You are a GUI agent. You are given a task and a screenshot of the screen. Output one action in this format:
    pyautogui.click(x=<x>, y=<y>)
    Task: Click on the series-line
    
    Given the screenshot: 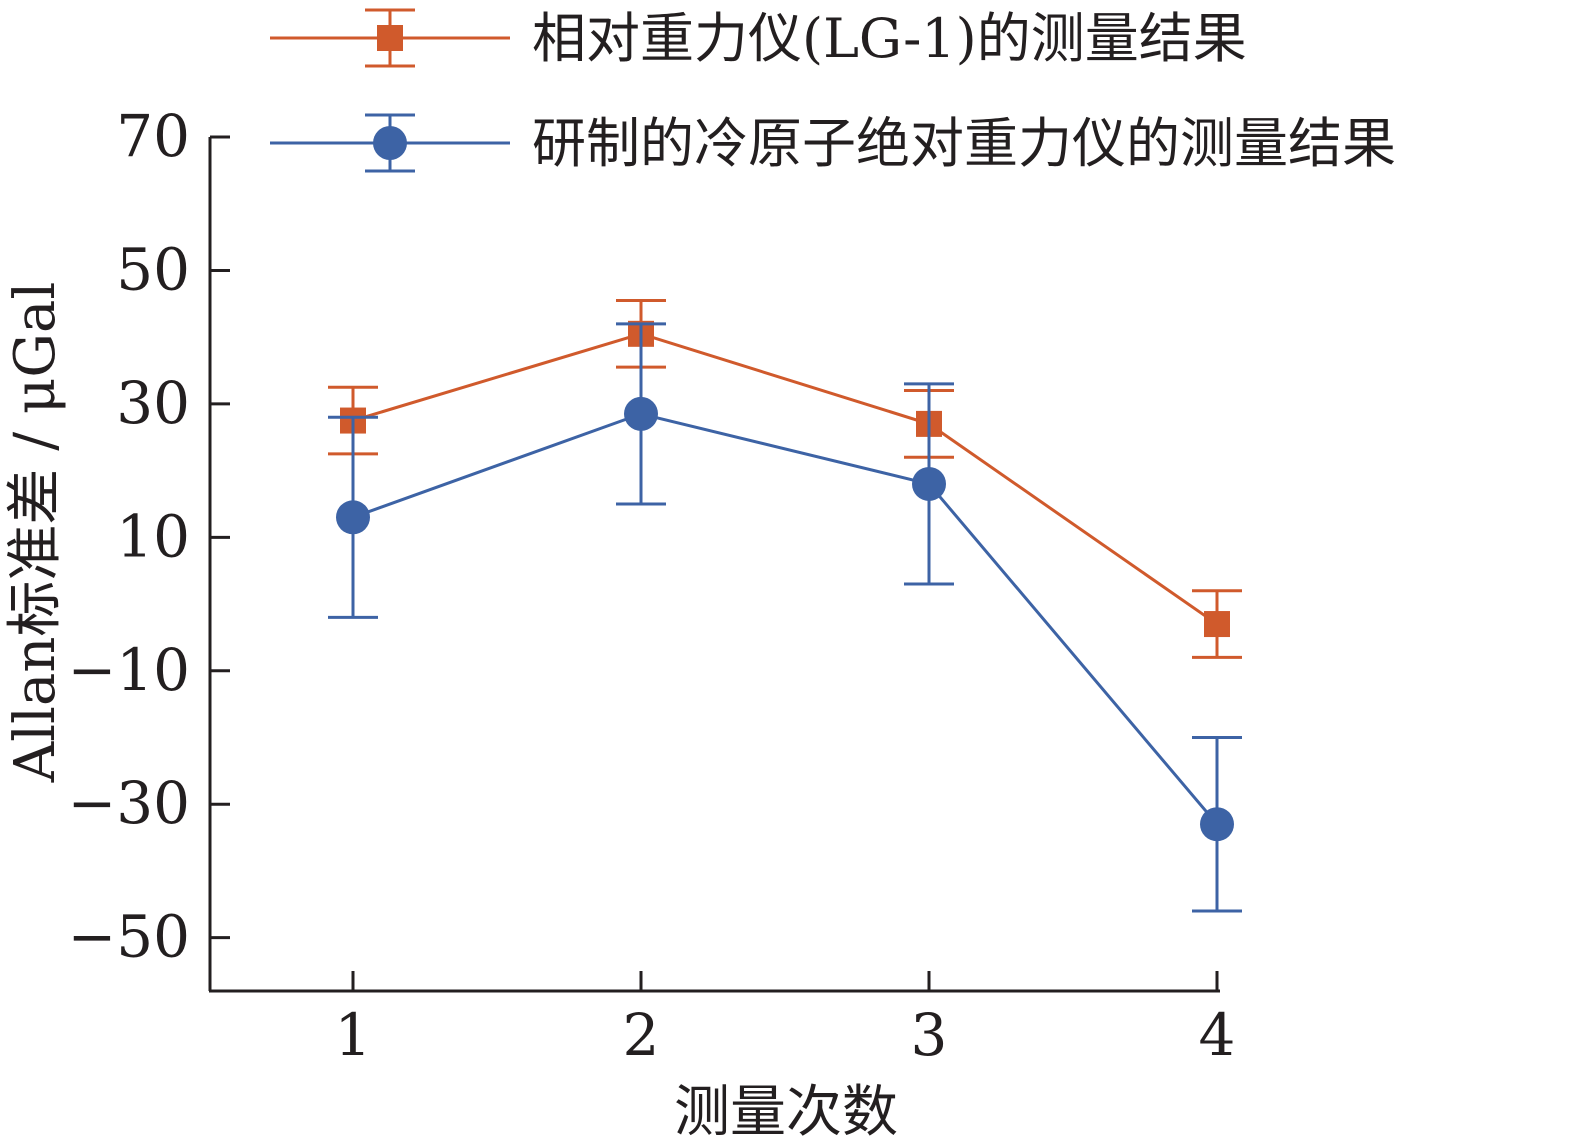 What is the action you would take?
    pyautogui.click(x=785, y=479)
    